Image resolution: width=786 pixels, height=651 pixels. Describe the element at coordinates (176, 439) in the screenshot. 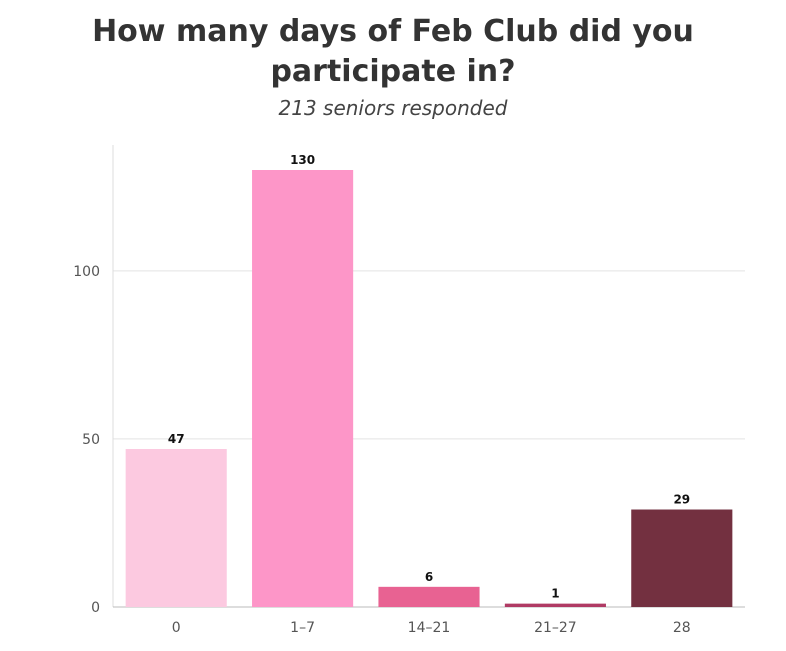

I see `bar-value-label: 47` at that location.